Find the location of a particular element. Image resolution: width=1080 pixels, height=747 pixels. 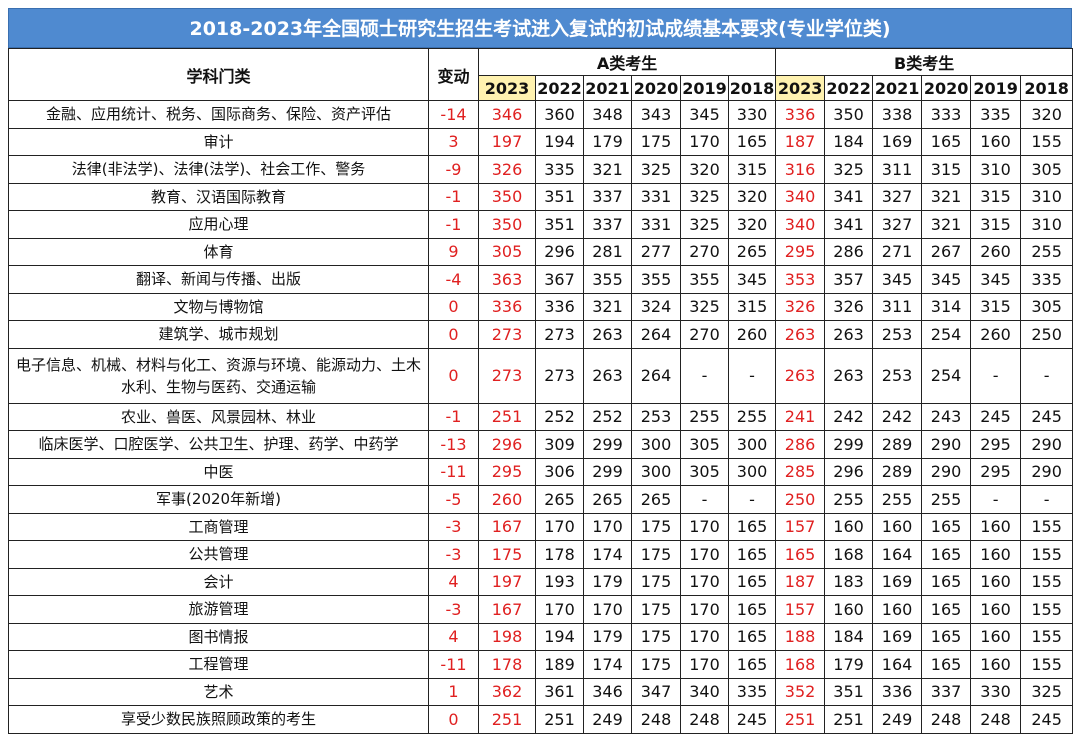

score-cell-a-2021: 252 is located at coordinates (607, 416).